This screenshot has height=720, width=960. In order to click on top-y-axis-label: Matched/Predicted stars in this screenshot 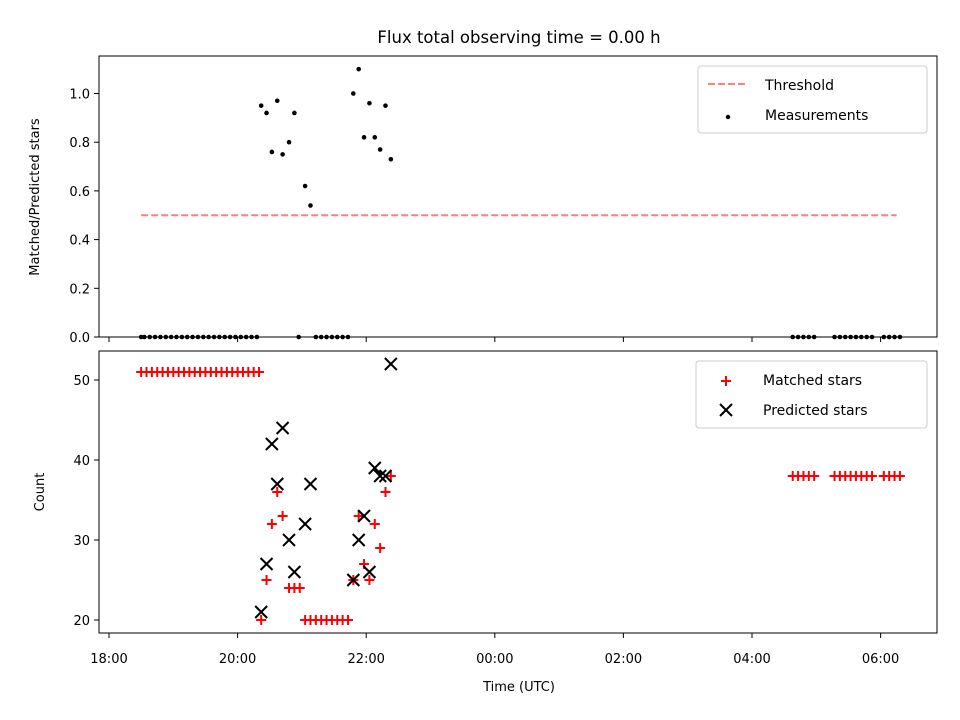, I will do `click(35, 197)`.